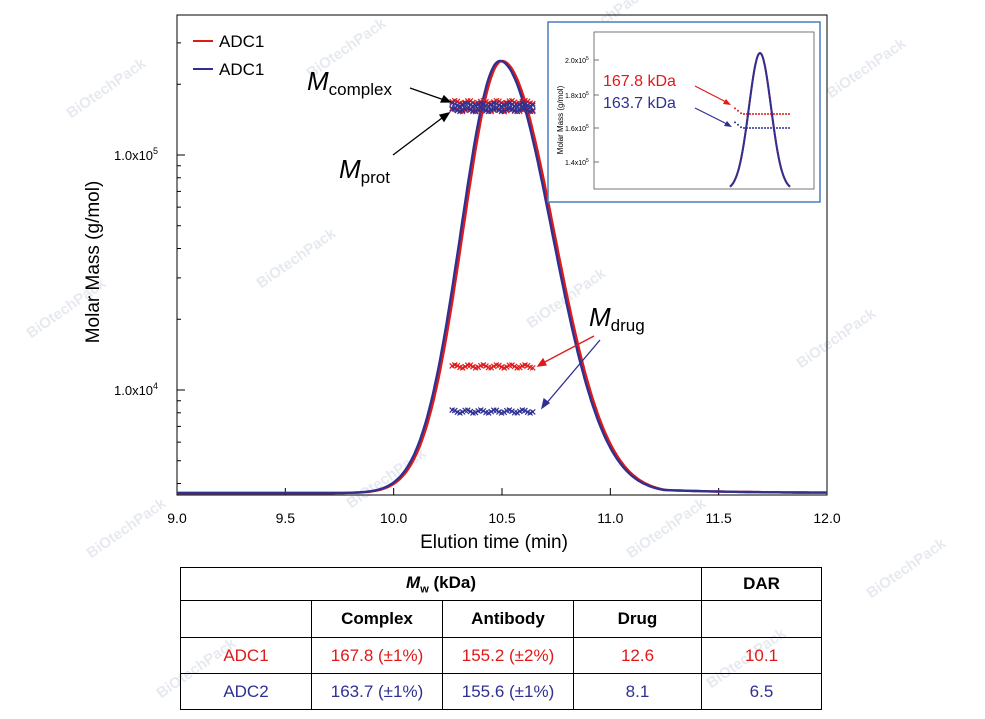 The width and height of the screenshot is (985, 719). Describe the element at coordinates (704, 110) in the screenshot. I see `inset-plot-frame` at that location.